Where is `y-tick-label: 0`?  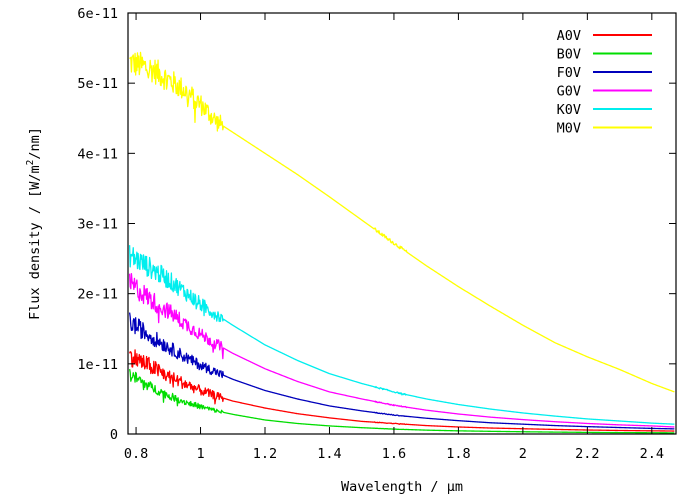
y-tick-label: 0 is located at coordinates (114, 435).